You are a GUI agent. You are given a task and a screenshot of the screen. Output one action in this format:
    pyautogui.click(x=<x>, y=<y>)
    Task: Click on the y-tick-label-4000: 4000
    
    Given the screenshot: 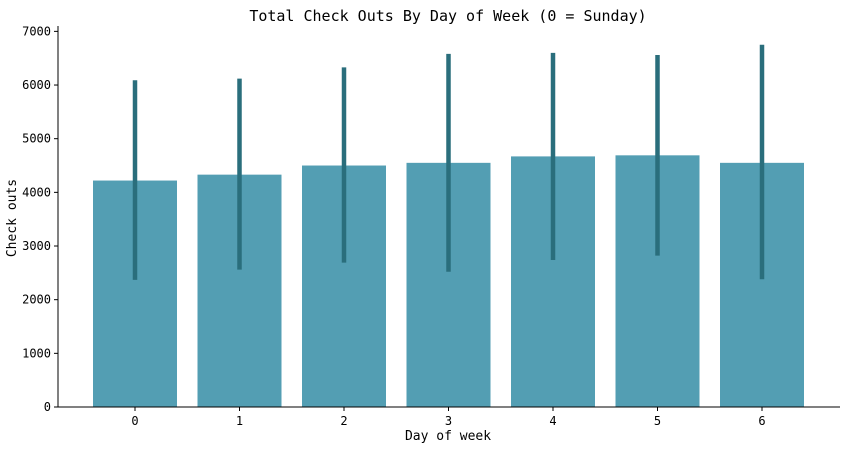 What is the action you would take?
    pyautogui.click(x=36, y=192)
    